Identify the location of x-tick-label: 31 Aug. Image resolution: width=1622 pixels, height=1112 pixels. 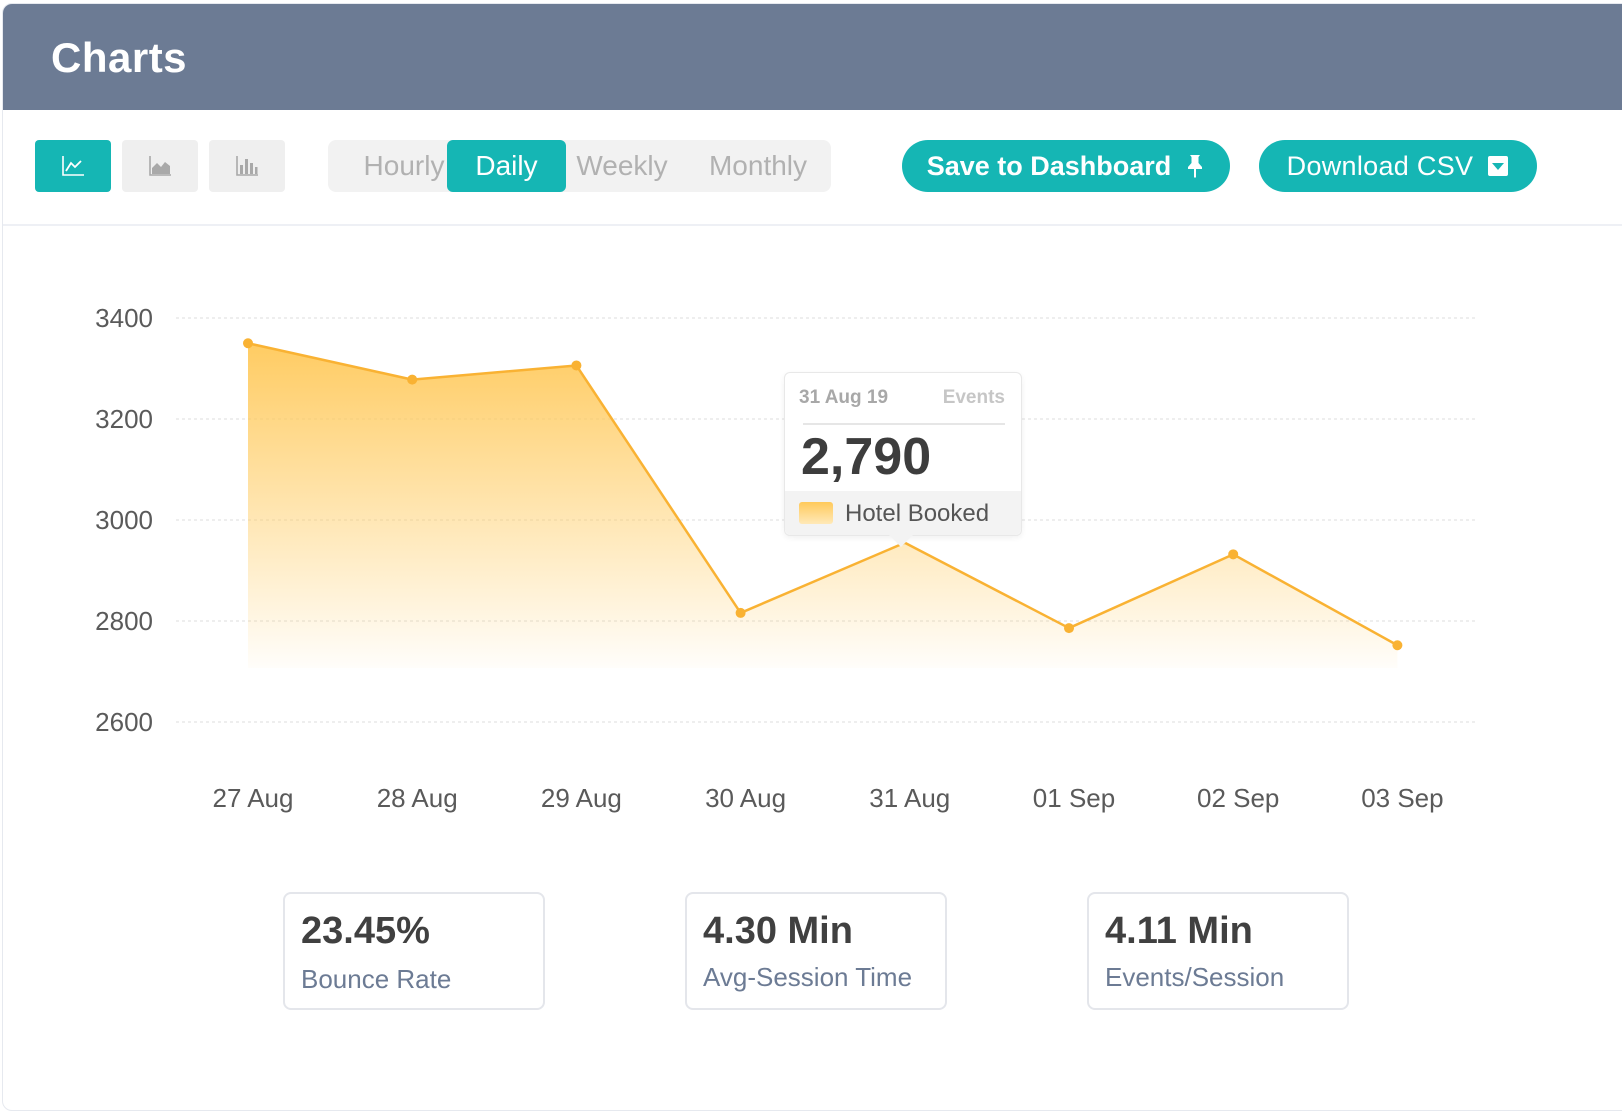
(909, 798).